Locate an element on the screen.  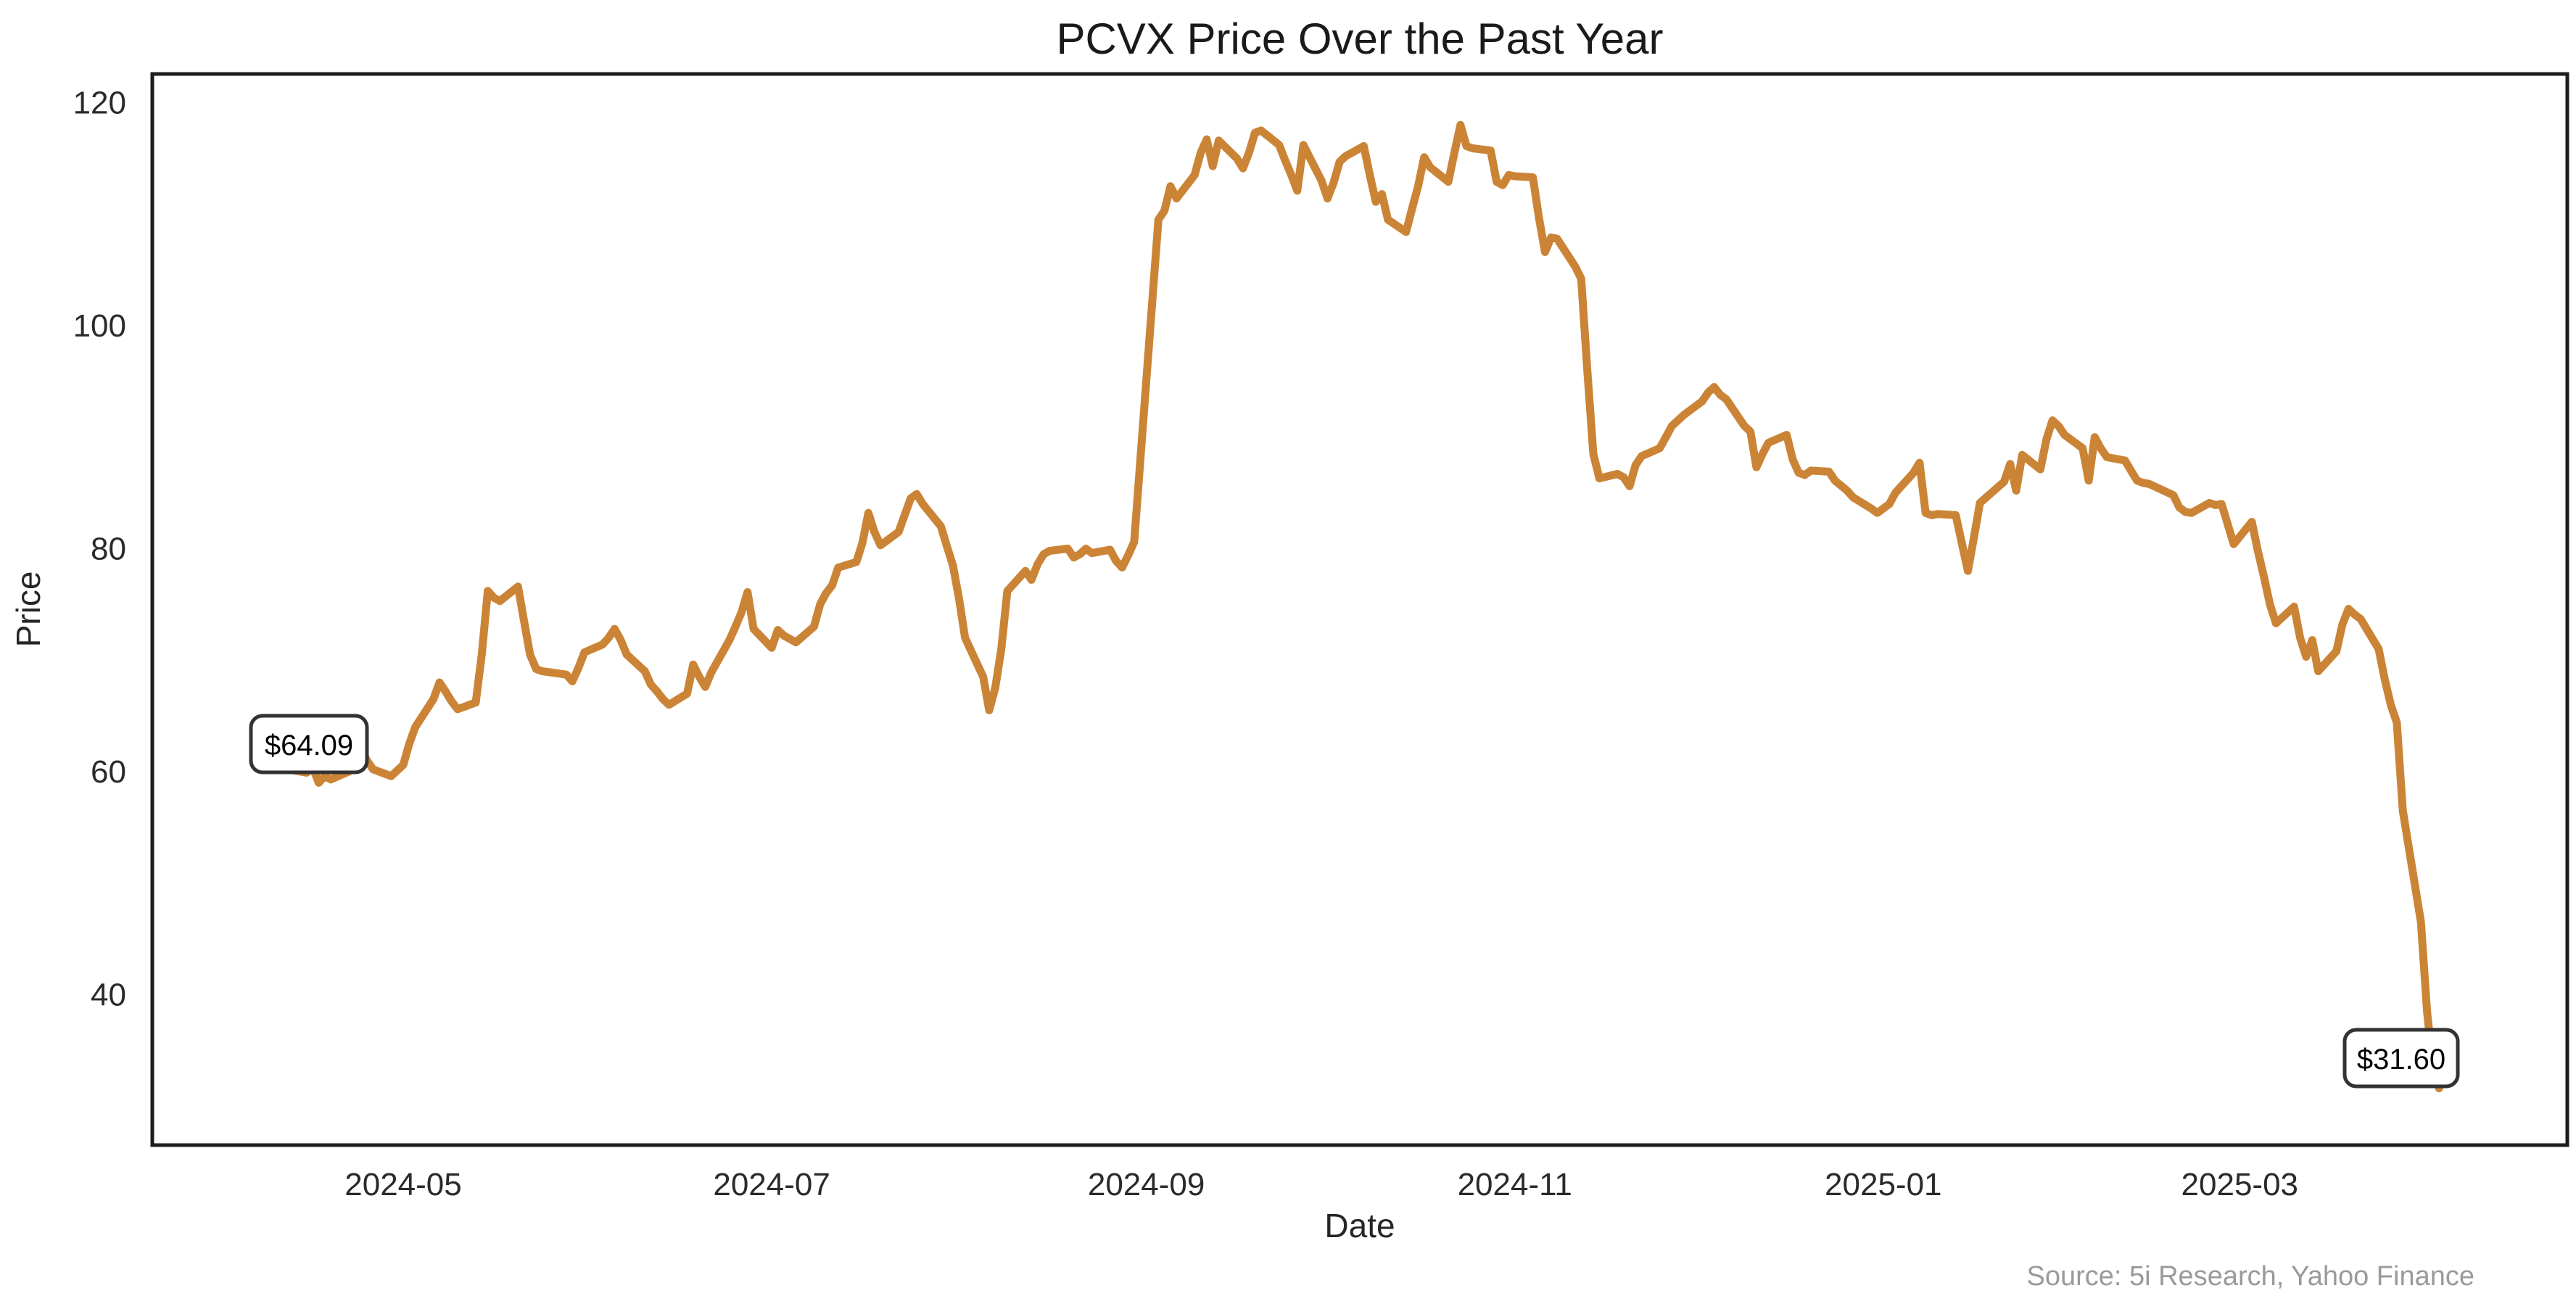
y-tick-label: 60 is located at coordinates (108, 772).